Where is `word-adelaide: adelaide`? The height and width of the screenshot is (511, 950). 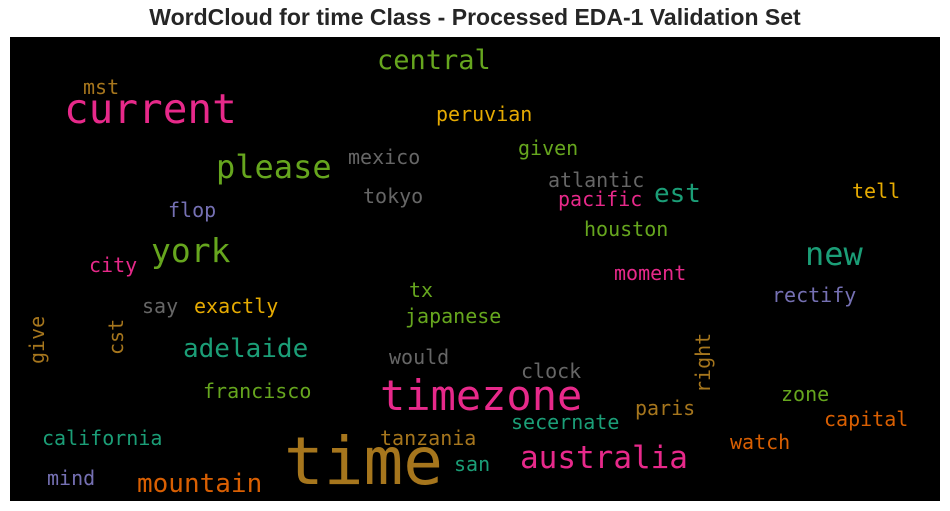 word-adelaide: adelaide is located at coordinates (246, 349).